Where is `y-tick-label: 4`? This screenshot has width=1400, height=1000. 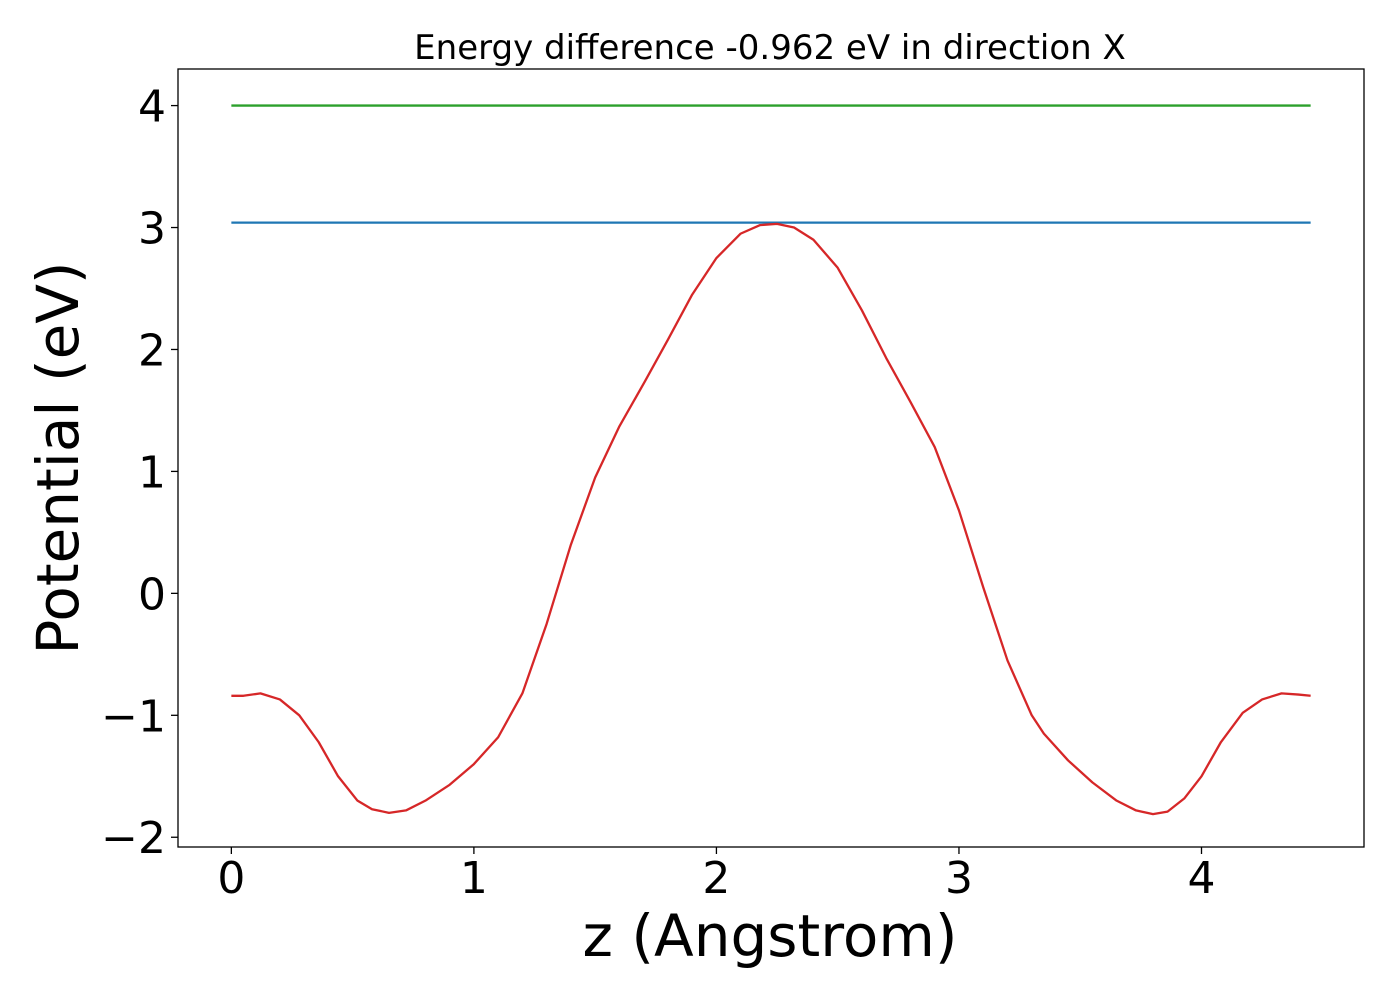
y-tick-label: 4 is located at coordinates (152, 107).